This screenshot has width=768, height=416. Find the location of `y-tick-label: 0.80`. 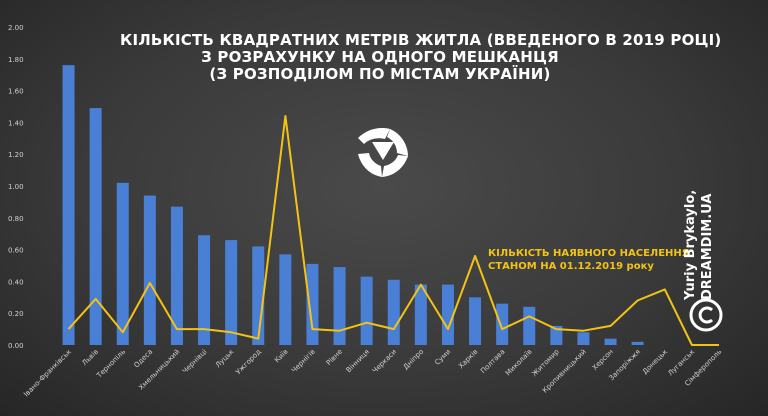

y-tick-label: 0.80 is located at coordinates (16, 219).